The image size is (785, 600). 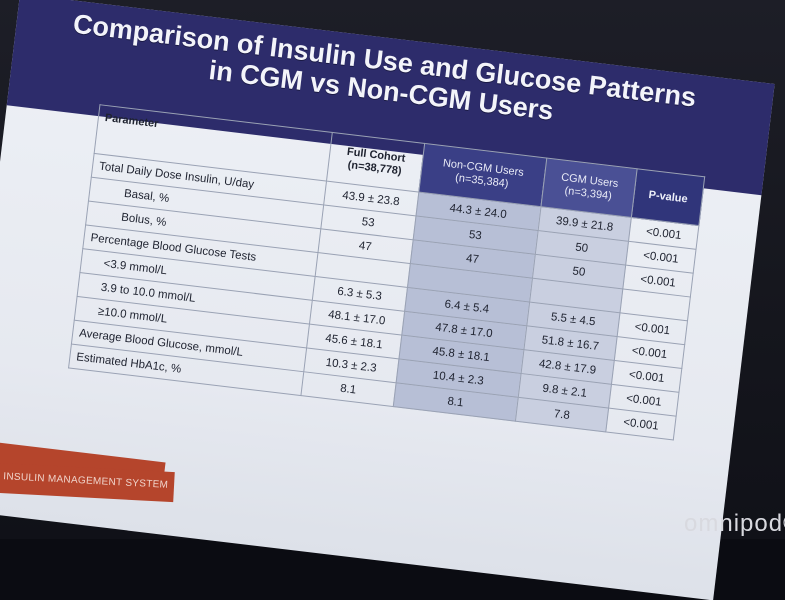 I want to click on brand-logo: omnipod®, so click(x=734, y=523).